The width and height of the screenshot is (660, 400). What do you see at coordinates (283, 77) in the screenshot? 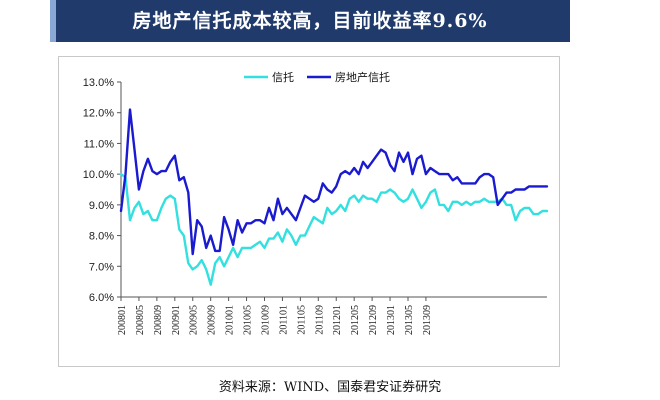
I see `legend-trust-label: 信托` at bounding box center [283, 77].